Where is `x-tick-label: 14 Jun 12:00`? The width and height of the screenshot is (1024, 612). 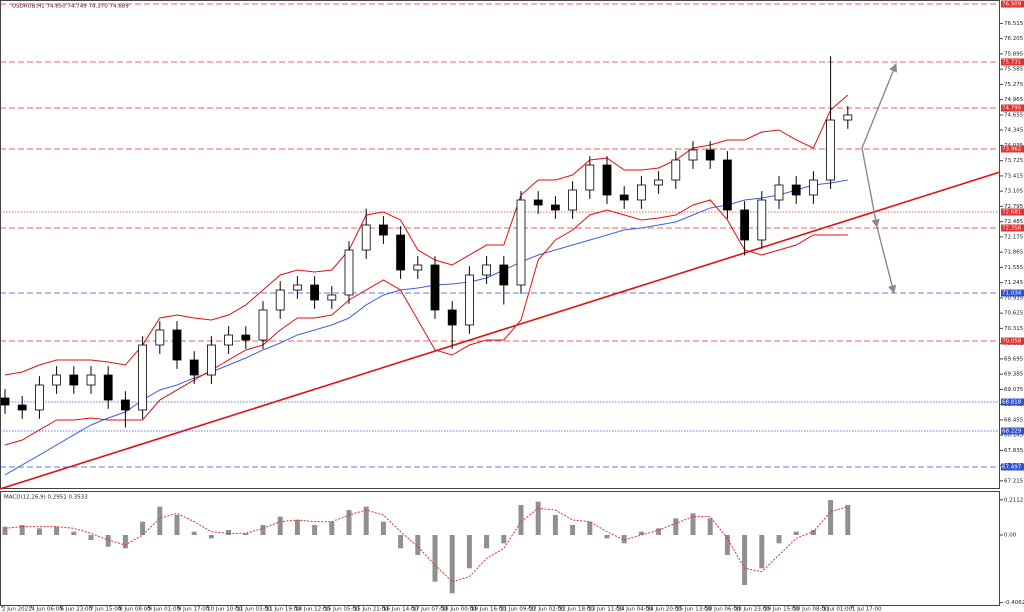
x-tick-label: 14 Jun 12:00 is located at coordinates (312, 609).